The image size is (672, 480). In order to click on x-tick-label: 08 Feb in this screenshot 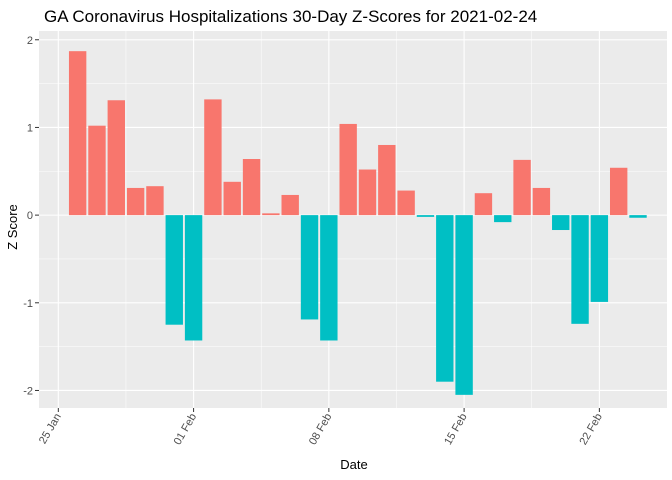, I will do `click(321, 430)`.